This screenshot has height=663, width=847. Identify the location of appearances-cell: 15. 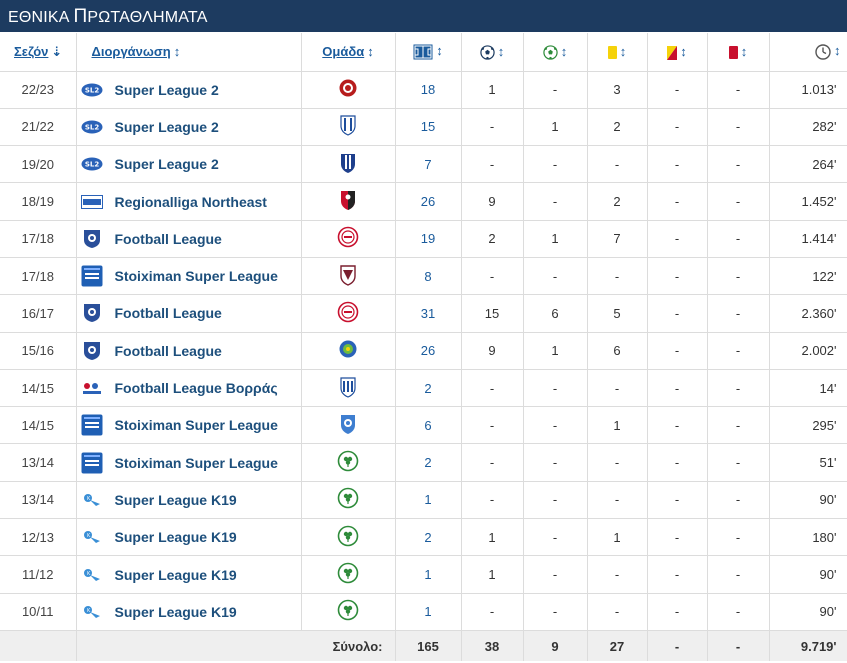
(428, 127).